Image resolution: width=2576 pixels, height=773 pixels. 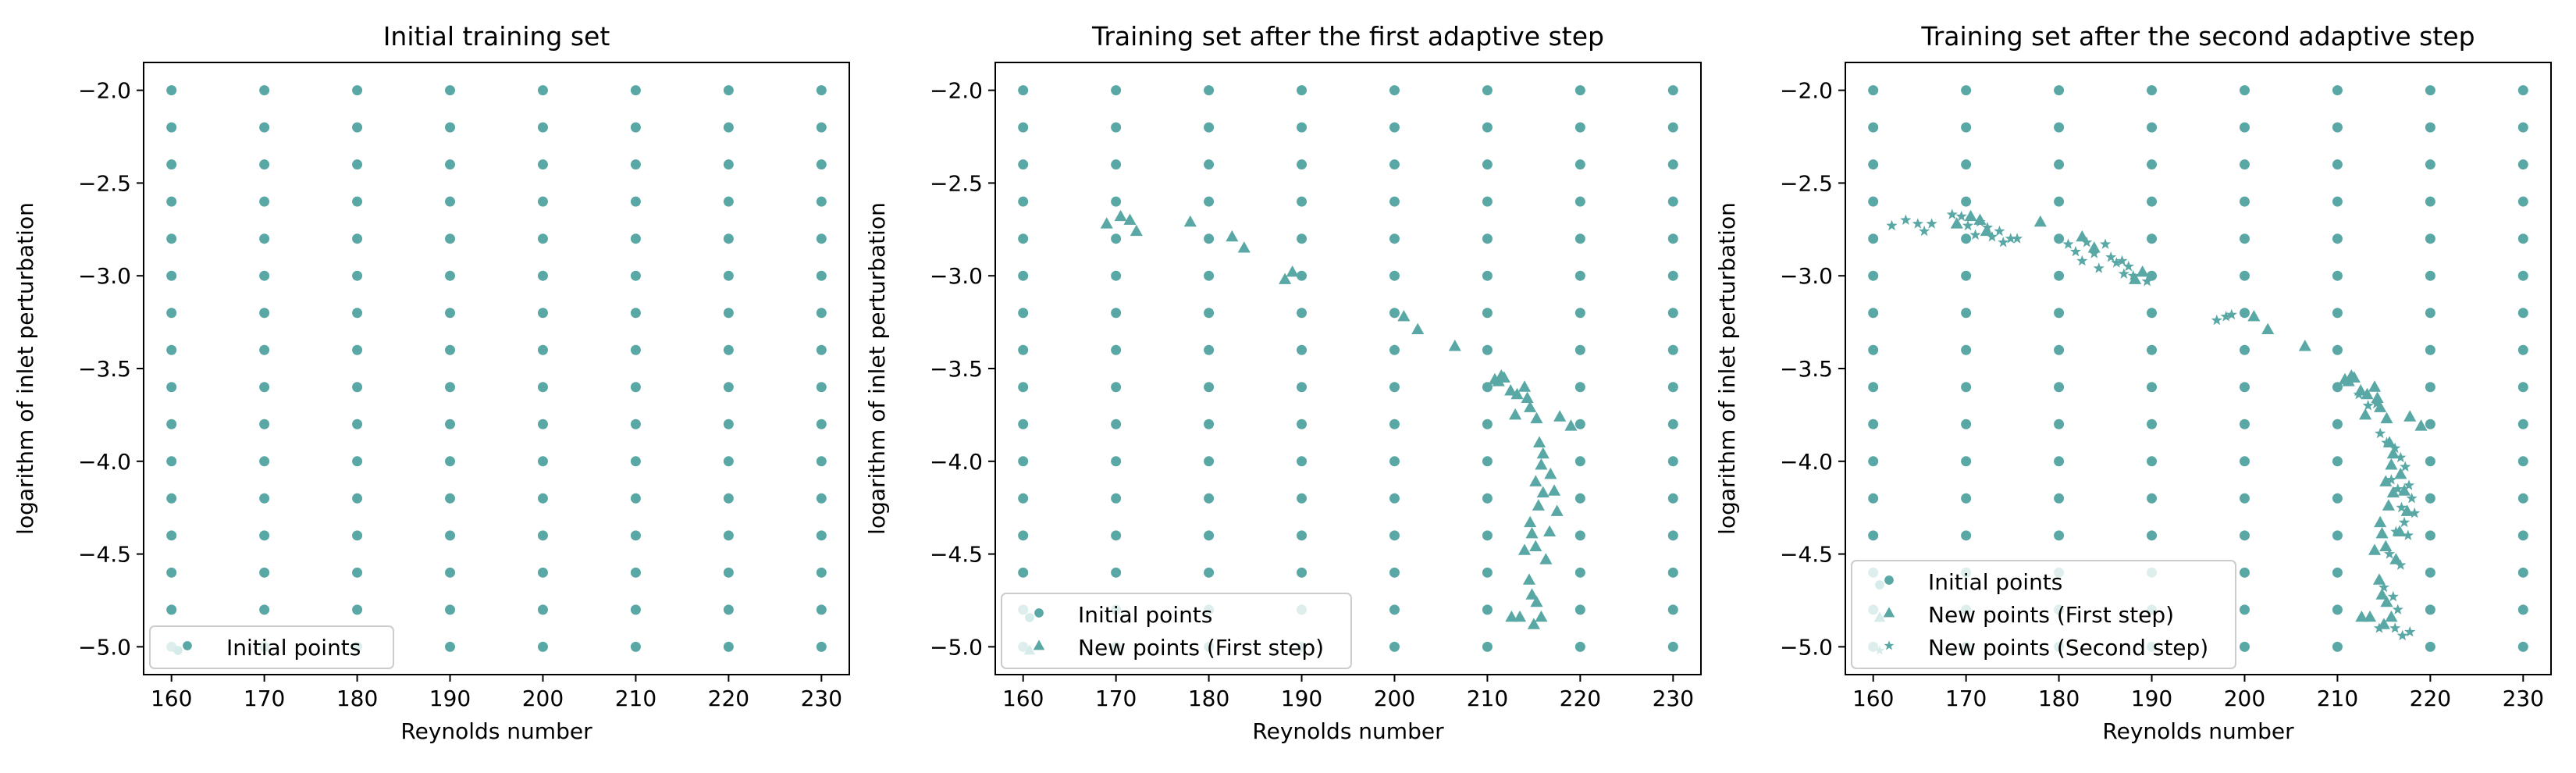 What do you see at coordinates (1201, 648) in the screenshot?
I see `legend-label: New points (First step)` at bounding box center [1201, 648].